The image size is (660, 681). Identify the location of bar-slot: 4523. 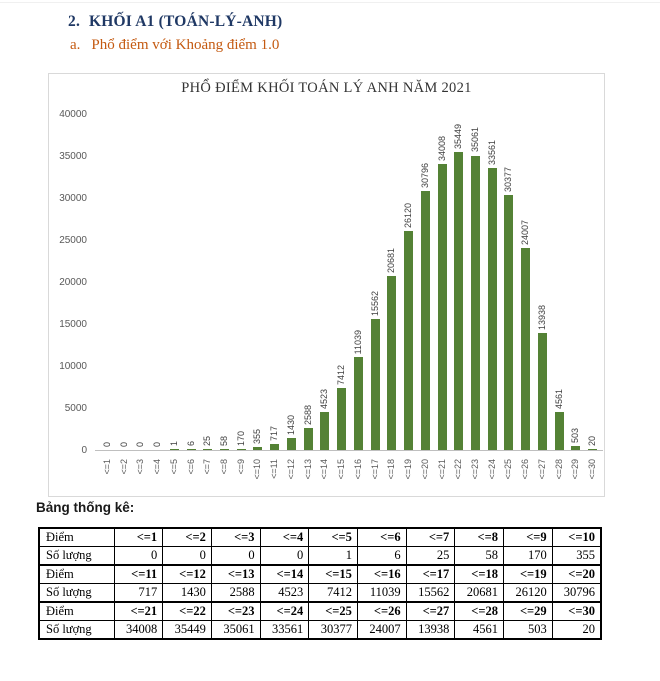
(325, 282).